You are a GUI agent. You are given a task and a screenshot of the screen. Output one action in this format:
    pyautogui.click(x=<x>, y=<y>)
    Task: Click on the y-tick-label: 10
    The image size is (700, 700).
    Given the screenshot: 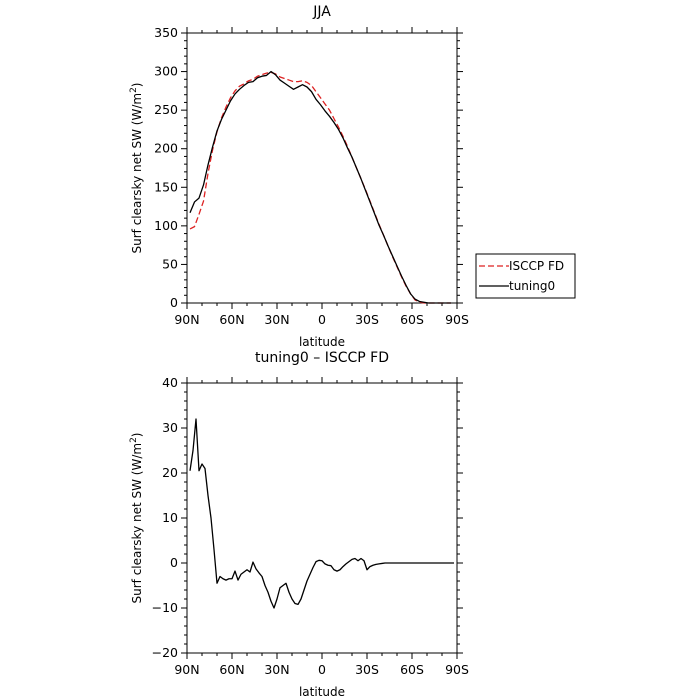 What is the action you would take?
    pyautogui.click(x=170, y=517)
    